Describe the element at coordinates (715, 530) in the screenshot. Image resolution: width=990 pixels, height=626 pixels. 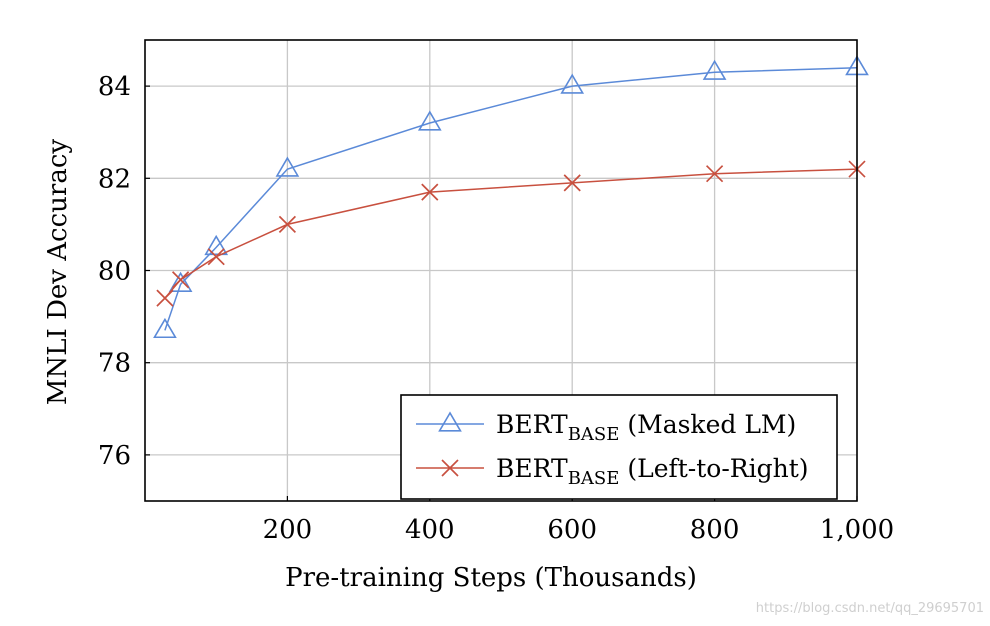
I see `x-tick-label: 800` at that location.